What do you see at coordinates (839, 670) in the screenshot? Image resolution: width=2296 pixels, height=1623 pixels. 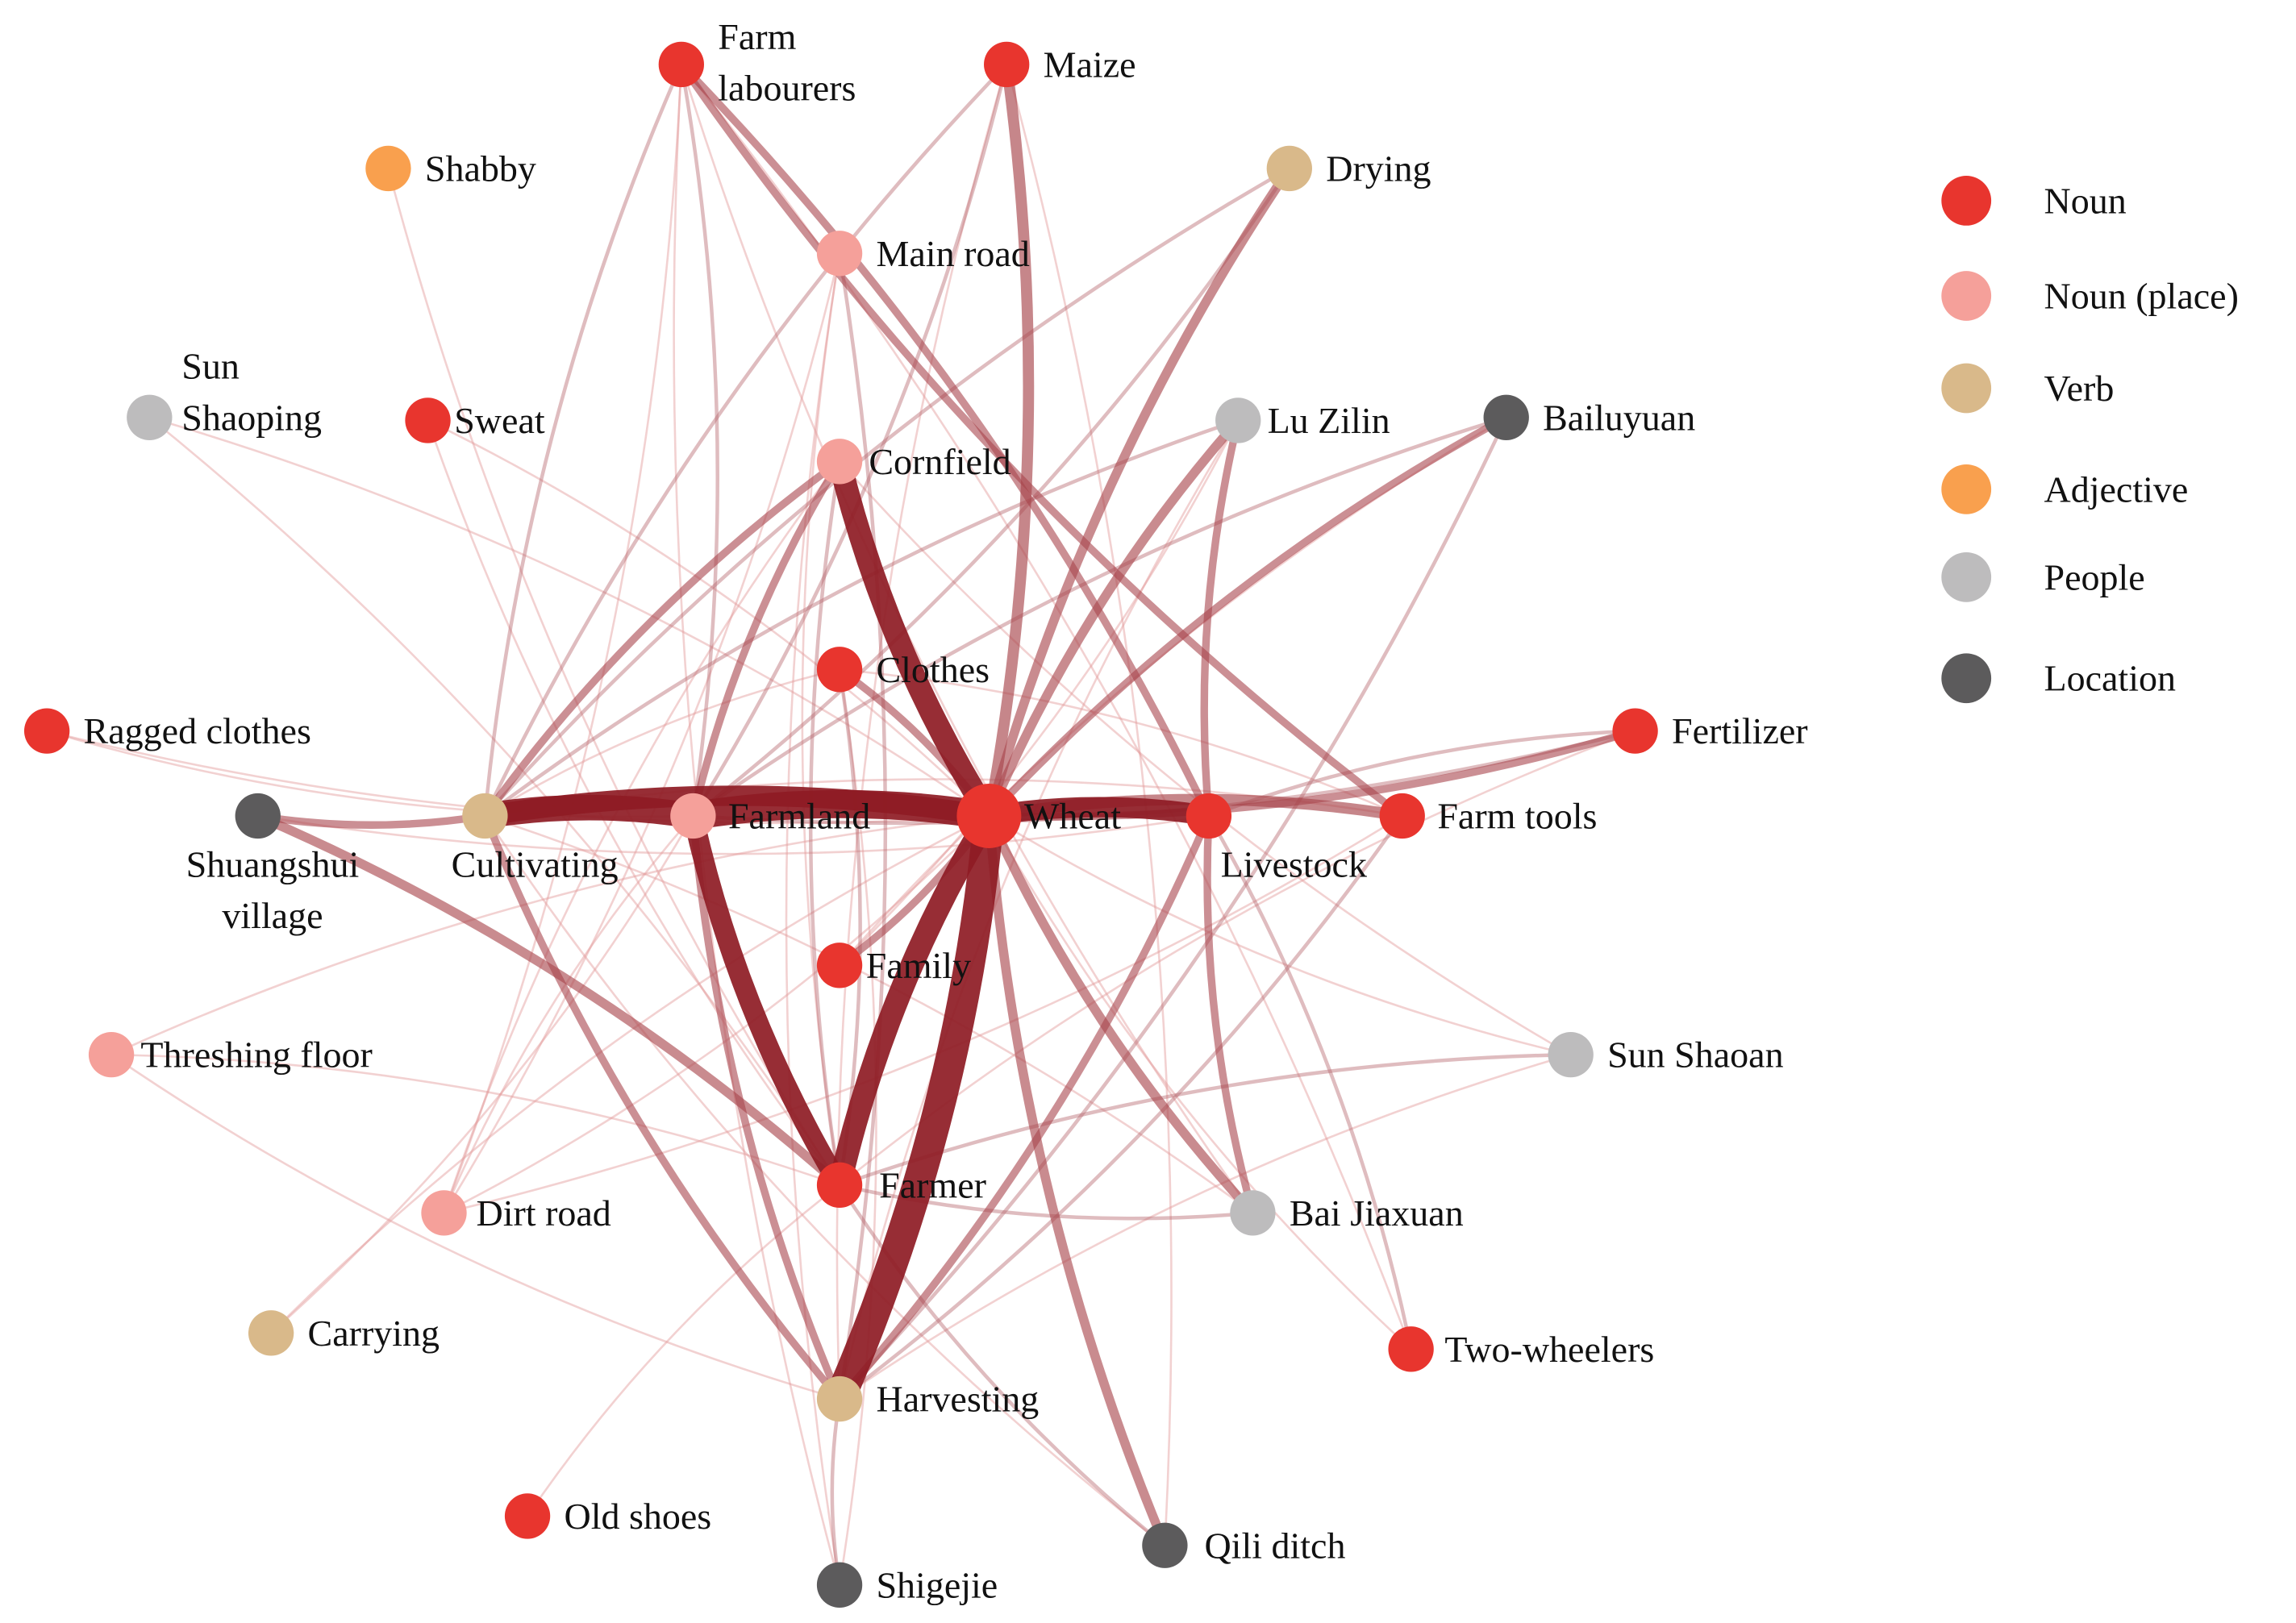 I see `node-clothes` at bounding box center [839, 670].